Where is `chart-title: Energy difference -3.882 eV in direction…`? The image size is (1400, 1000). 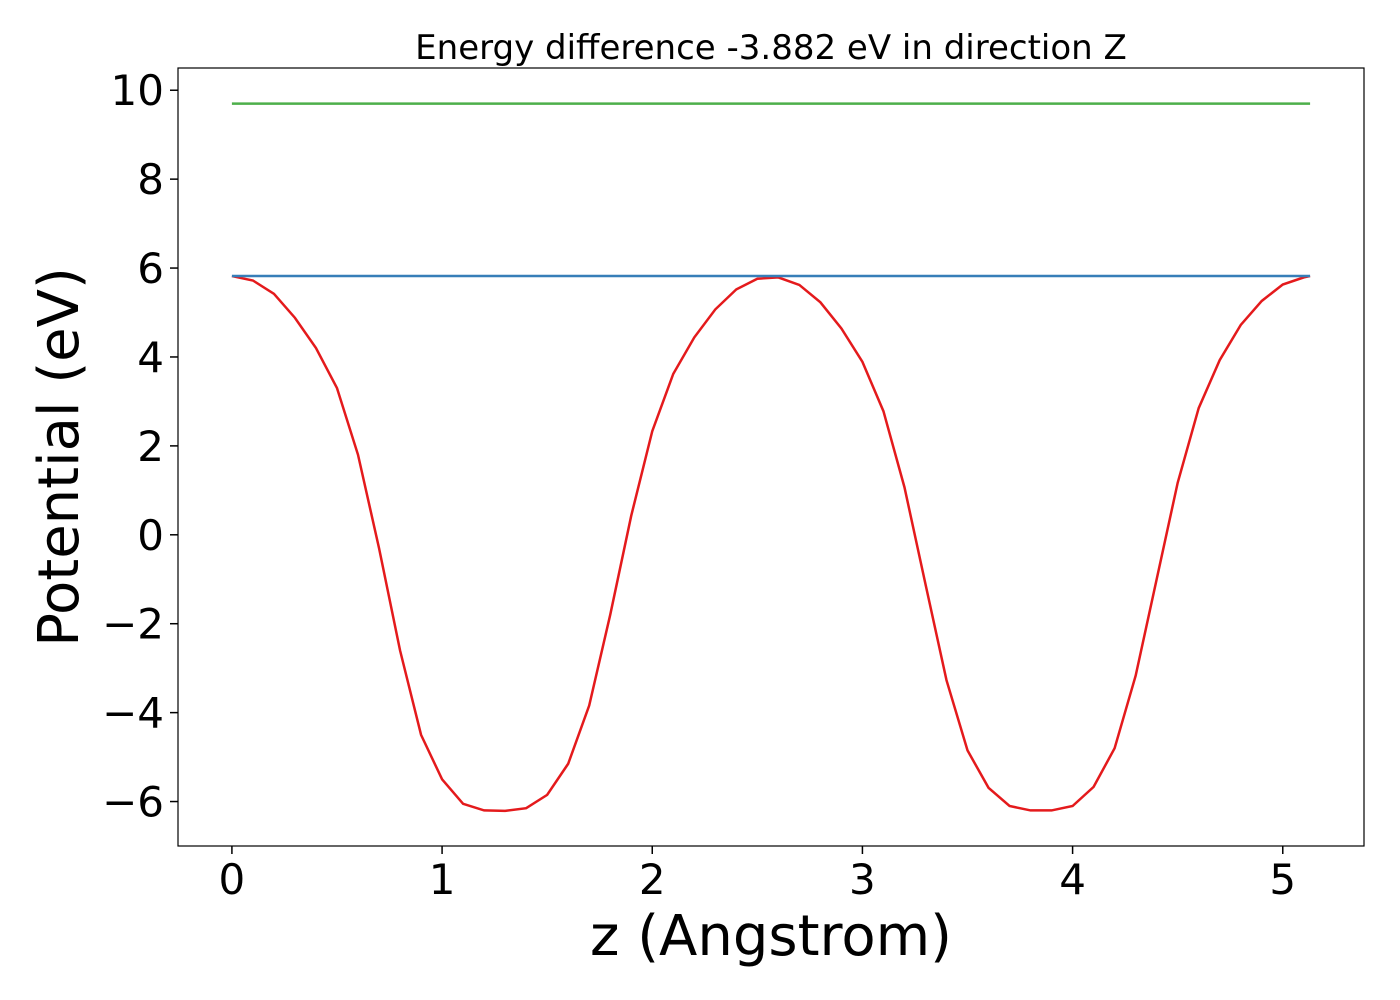
chart-title: Energy difference -3.882 eV in direction… is located at coordinates (771, 48).